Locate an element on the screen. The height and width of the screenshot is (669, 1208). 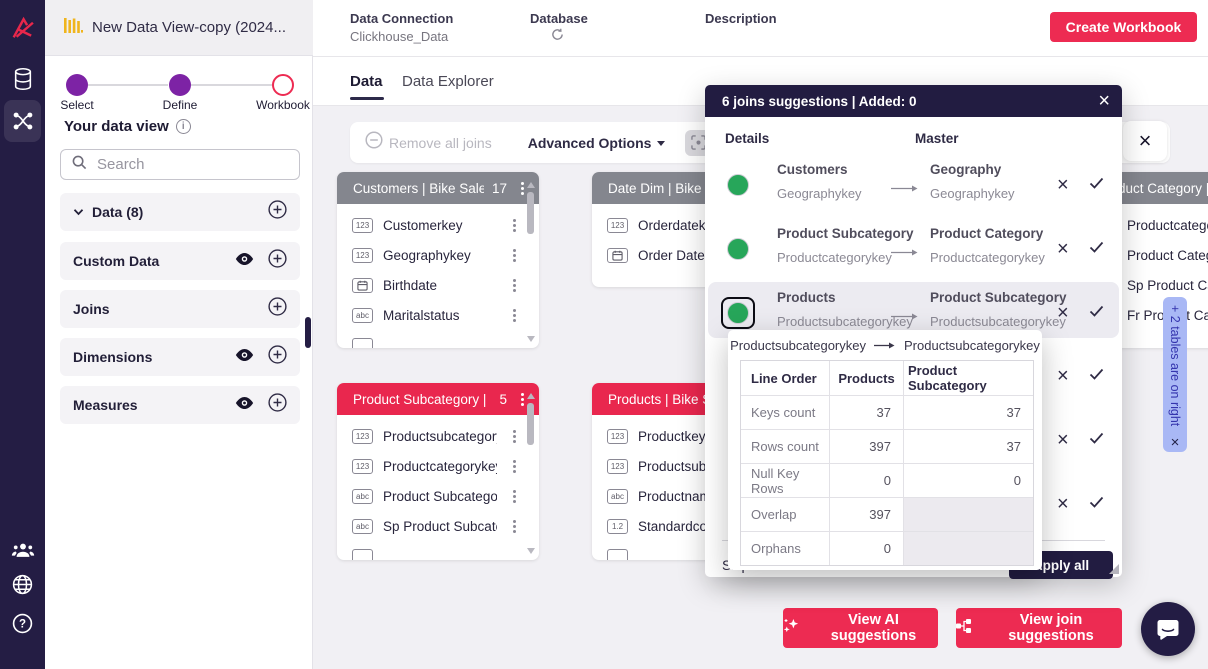
field-row: 1.2 Standardcost is located at coordinates (692, 526).